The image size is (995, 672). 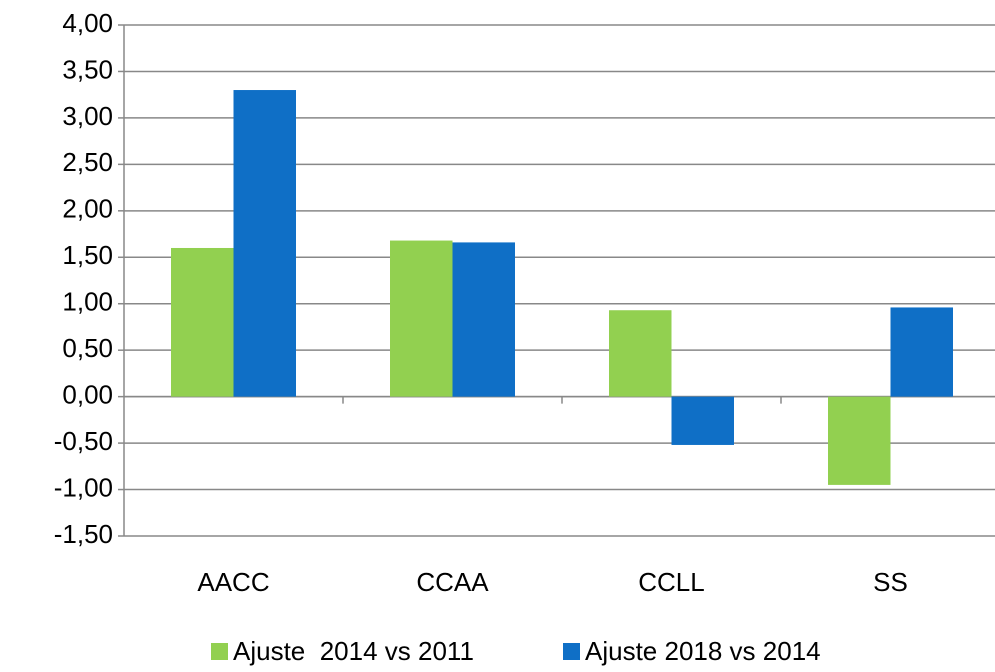 I want to click on y-tick-label: 4,00, so click(x=87, y=23).